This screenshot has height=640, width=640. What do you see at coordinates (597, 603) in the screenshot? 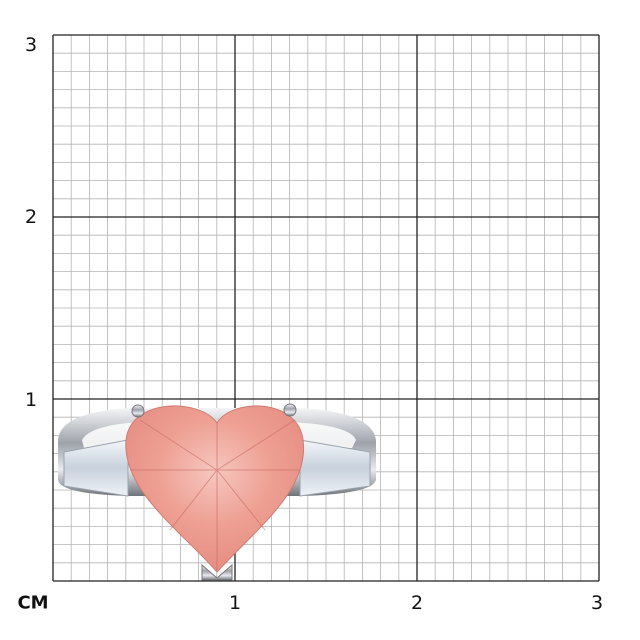
I see `x-tick-label: 3` at bounding box center [597, 603].